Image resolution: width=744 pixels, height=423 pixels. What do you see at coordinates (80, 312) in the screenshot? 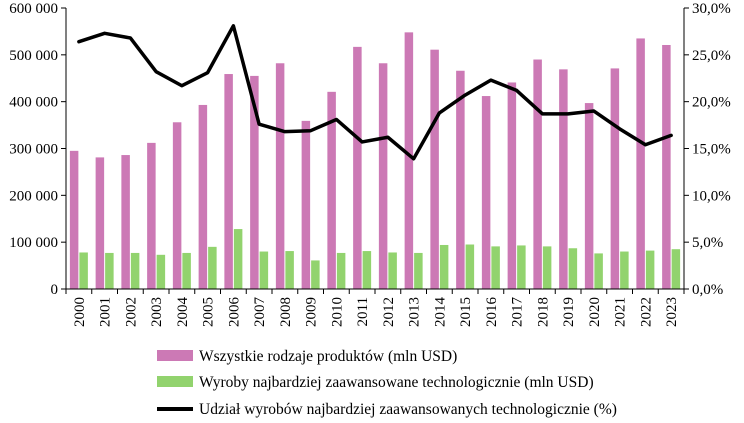
I see `x-tick-label: 2000` at bounding box center [80, 312].